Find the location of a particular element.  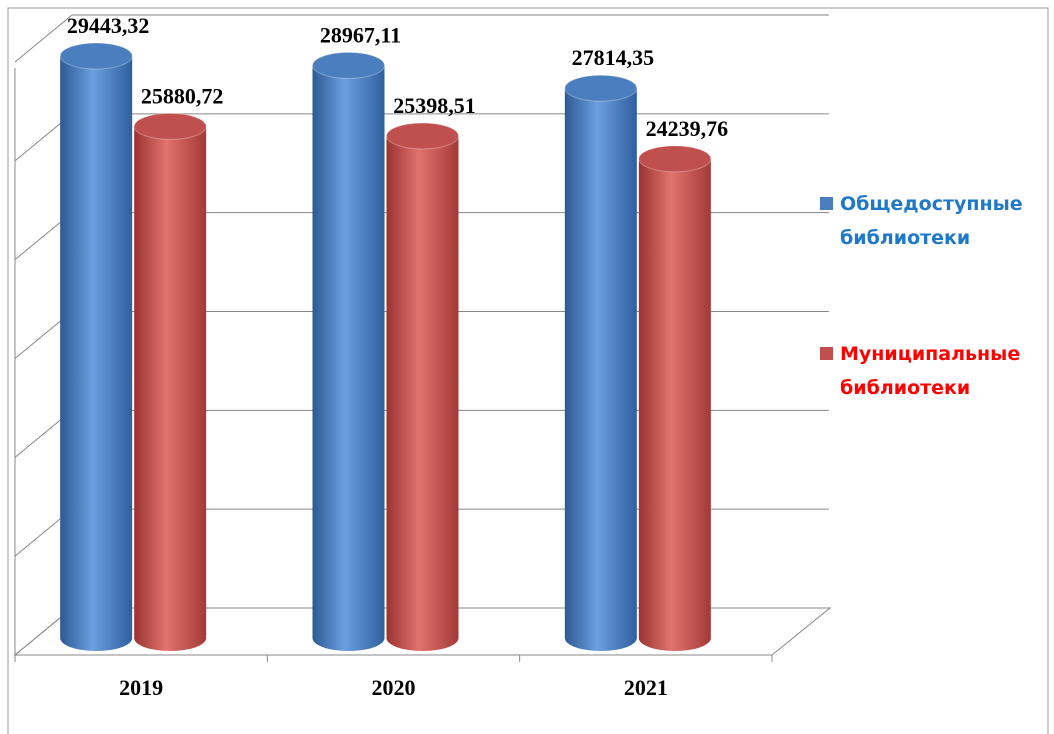

x-tick-label: 2021 is located at coordinates (646, 687).